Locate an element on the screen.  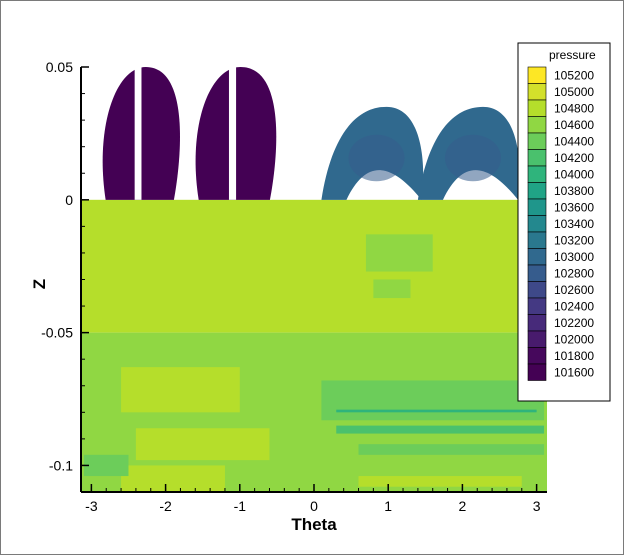
y-tick-label: -0.05 is located at coordinates (57, 333).